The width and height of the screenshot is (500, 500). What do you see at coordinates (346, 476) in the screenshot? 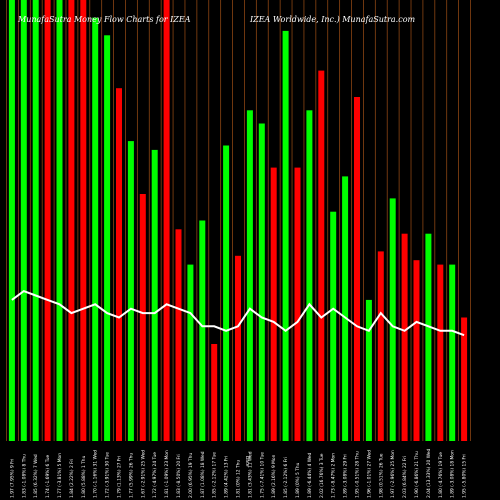
I see `x-tick-label: 1.89 (-3.08%) 29 Fri` at bounding box center [346, 476].